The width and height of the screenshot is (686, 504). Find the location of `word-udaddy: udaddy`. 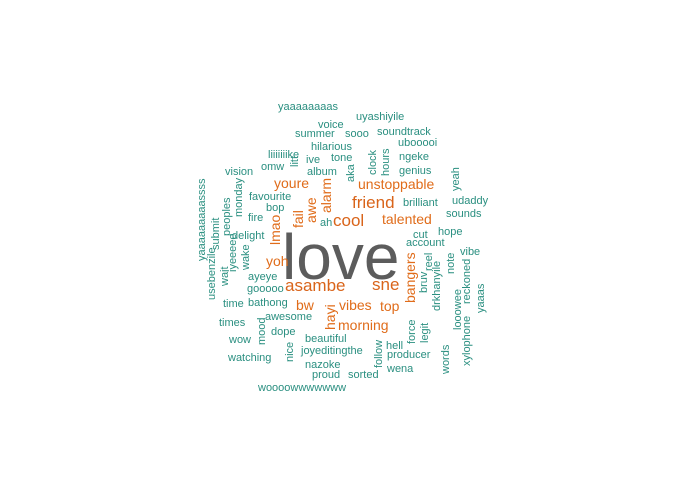

word-udaddy: udaddy is located at coordinates (470, 201).